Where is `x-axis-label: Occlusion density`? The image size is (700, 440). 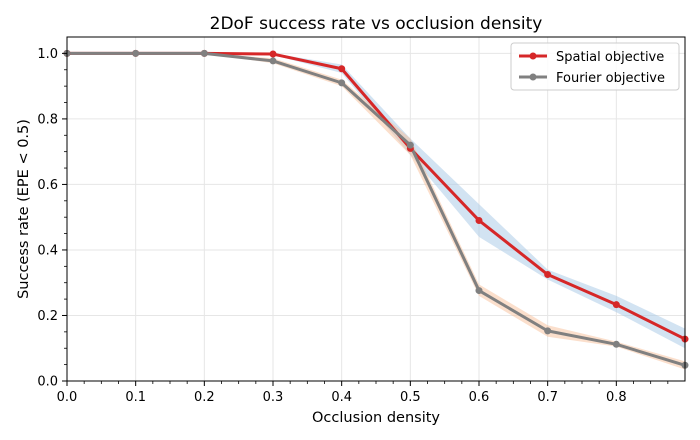 x-axis-label: Occlusion density is located at coordinates (376, 418).